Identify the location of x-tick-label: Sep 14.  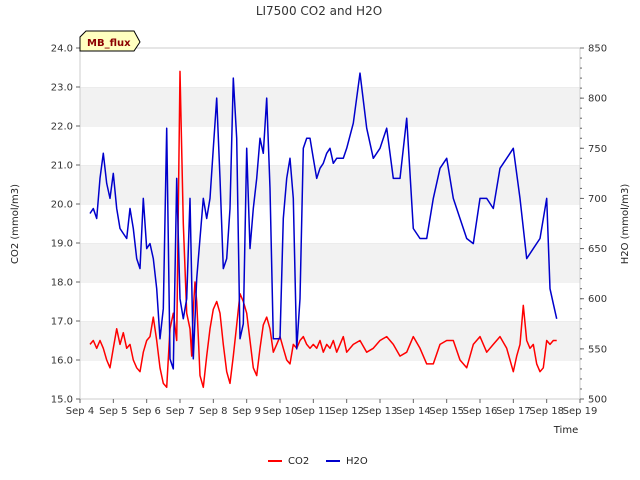
(413, 411).